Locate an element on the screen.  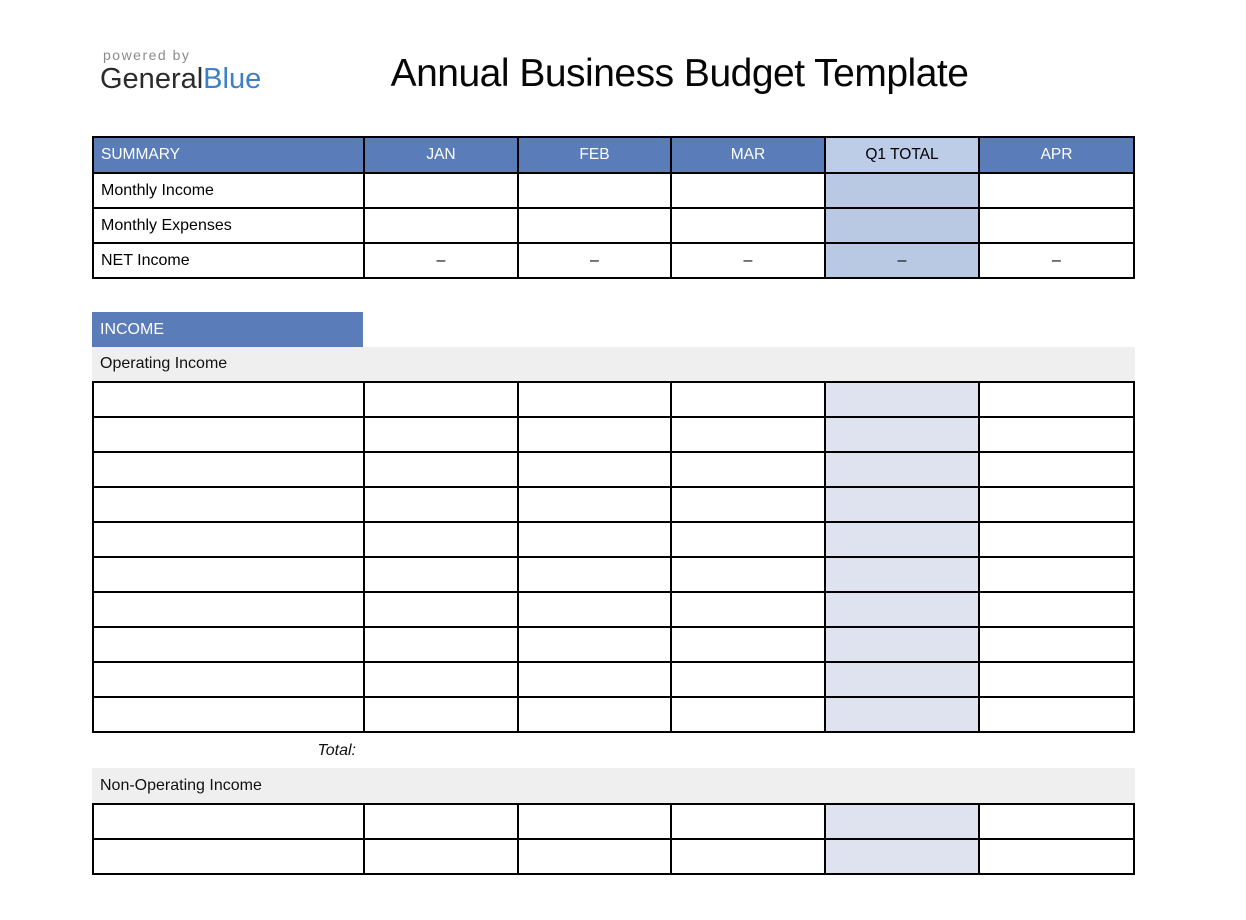
page-title: Annual Business Budget Template is located at coordinates (679, 73).